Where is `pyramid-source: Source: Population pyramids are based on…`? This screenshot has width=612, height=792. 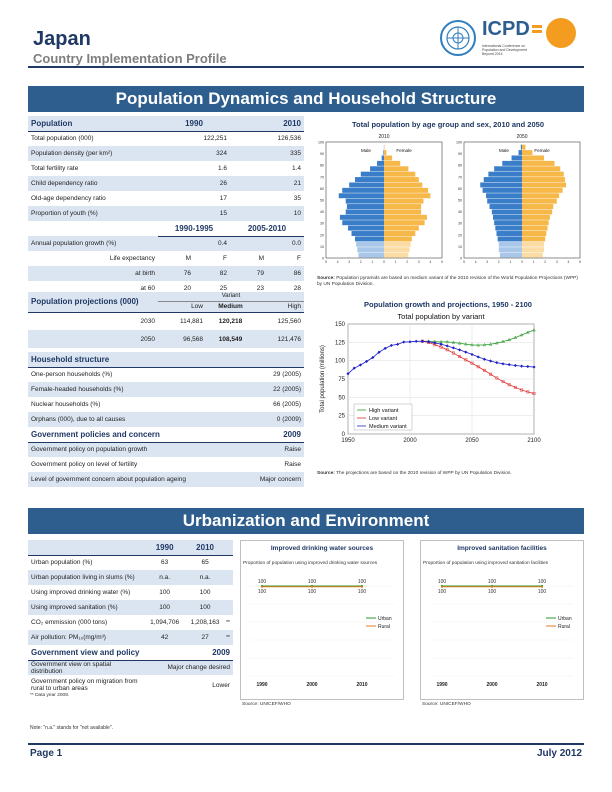 pyramid-source: Source: Population pyramids are based on… is located at coordinates (448, 282).